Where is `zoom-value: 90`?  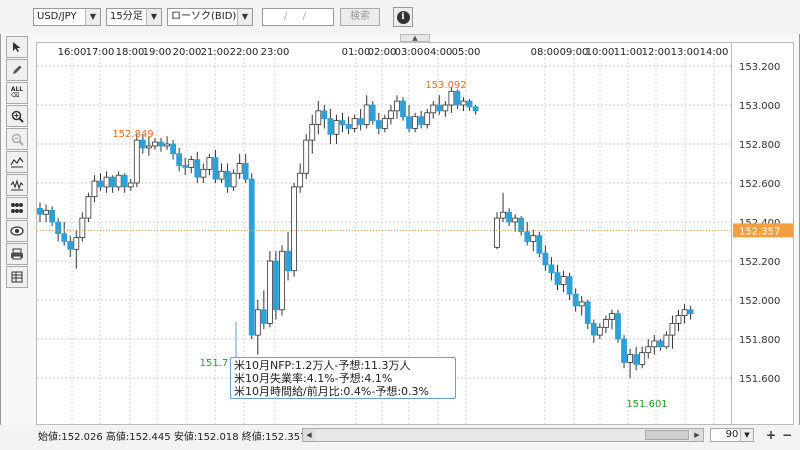
zoom-value: 90 is located at coordinates (732, 434).